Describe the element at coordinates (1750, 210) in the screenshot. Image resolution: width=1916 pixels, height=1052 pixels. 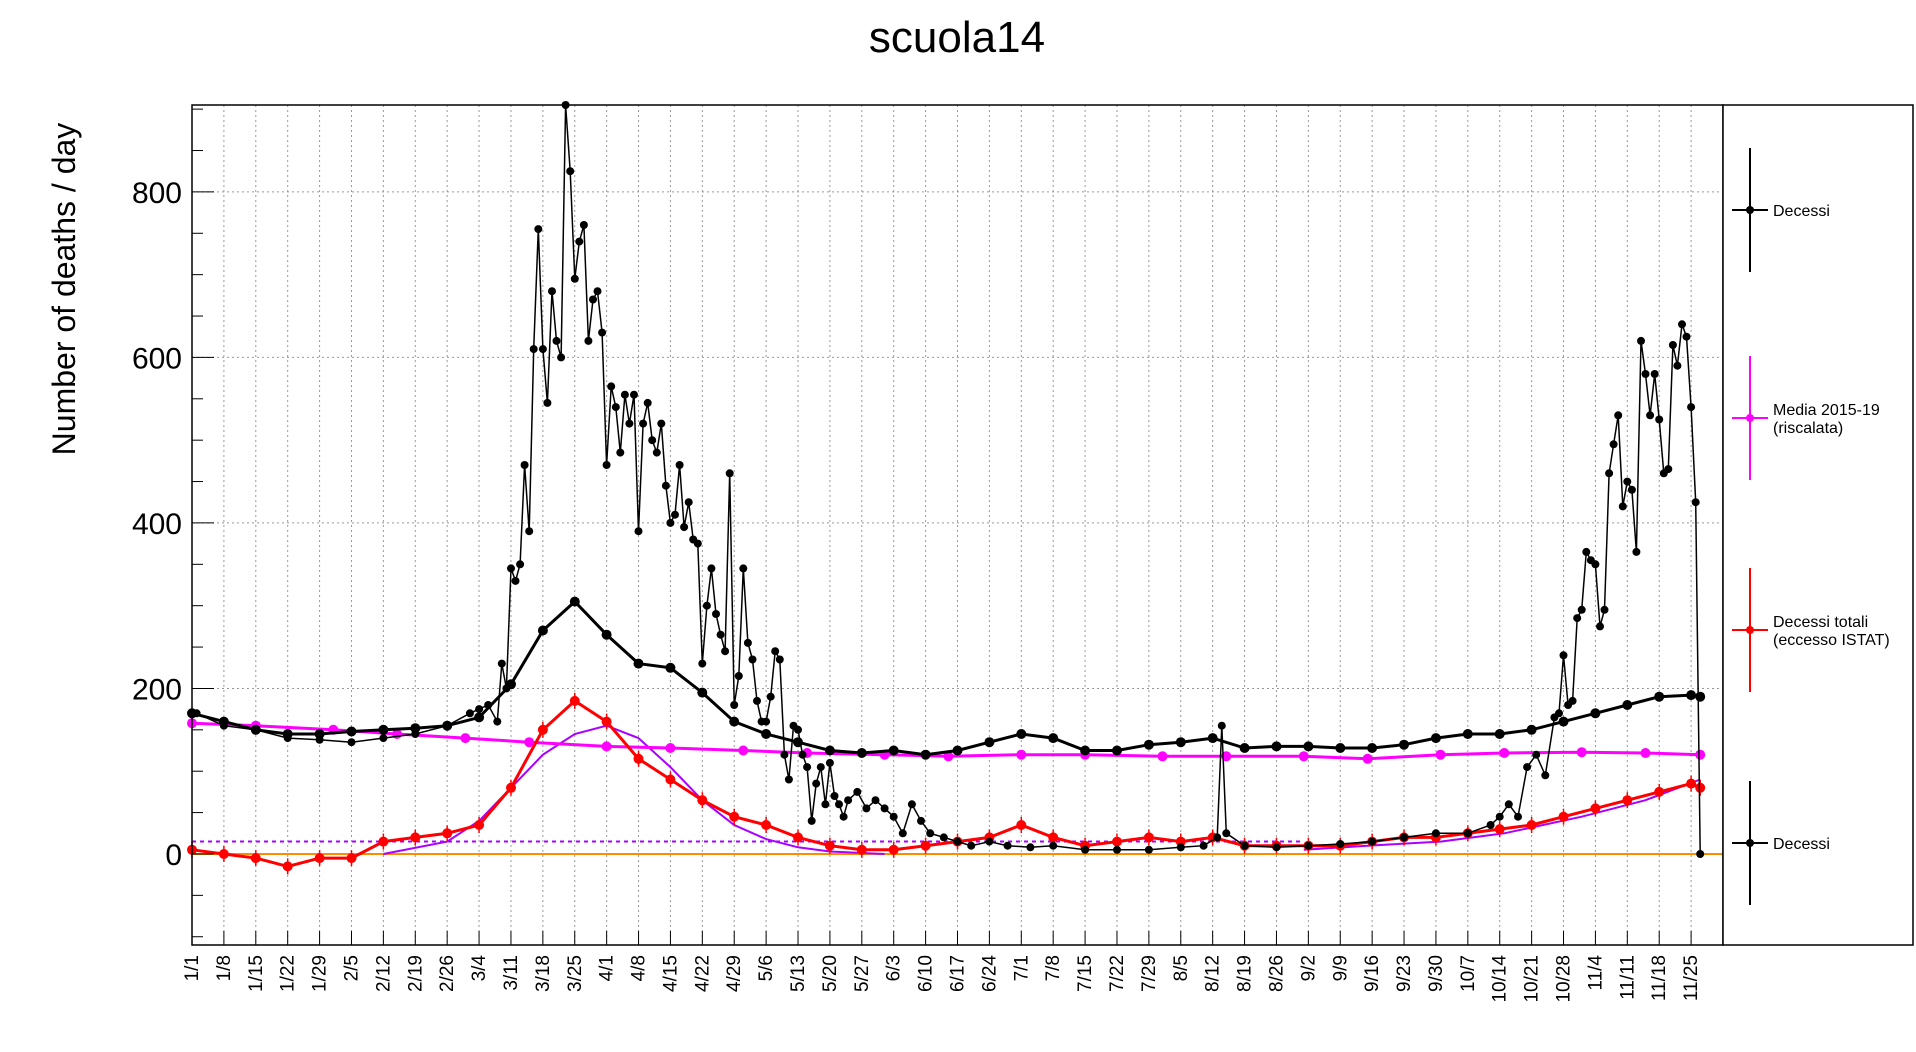
I see `legend-marker` at that location.